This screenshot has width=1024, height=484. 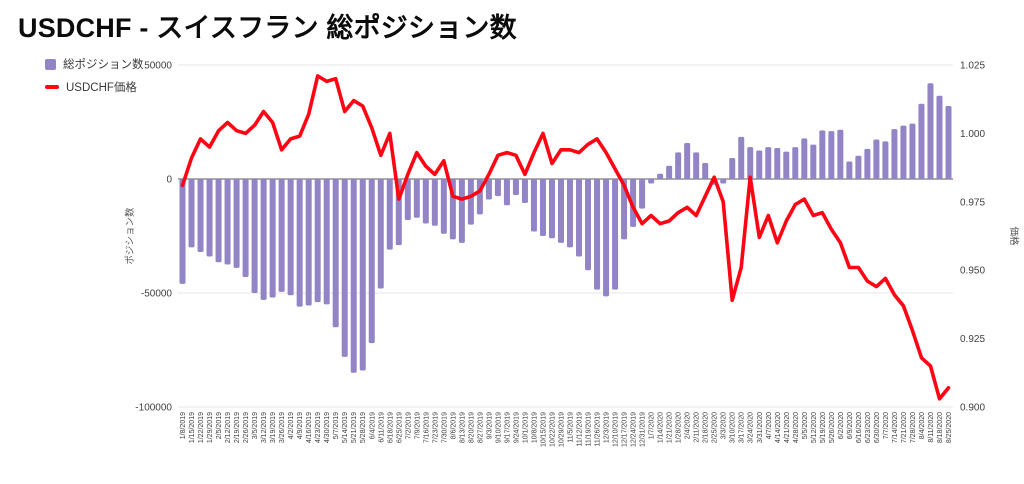 I want to click on x-axis-label: 4/30/2019, so click(x=327, y=427).